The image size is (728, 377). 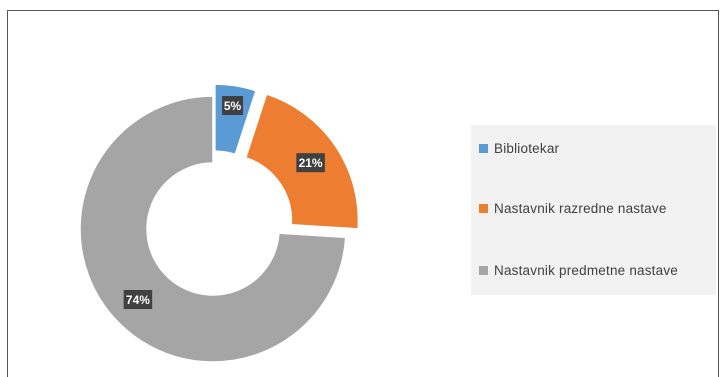 I want to click on data-label-text-predmetne: 74%, so click(x=138, y=300).